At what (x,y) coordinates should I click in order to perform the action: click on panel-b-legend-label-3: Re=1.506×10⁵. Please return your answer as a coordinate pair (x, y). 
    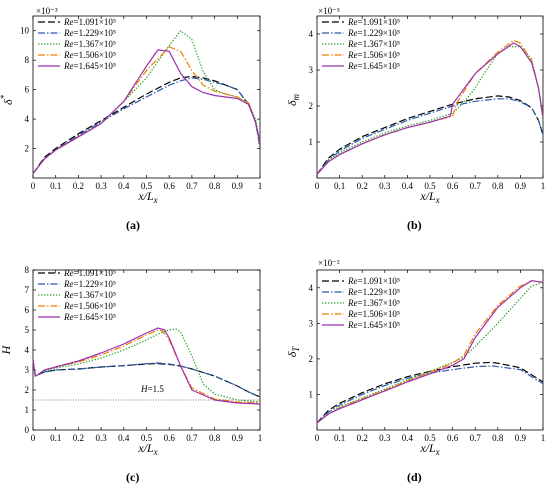
    Looking at the image, I should click on (373, 55).